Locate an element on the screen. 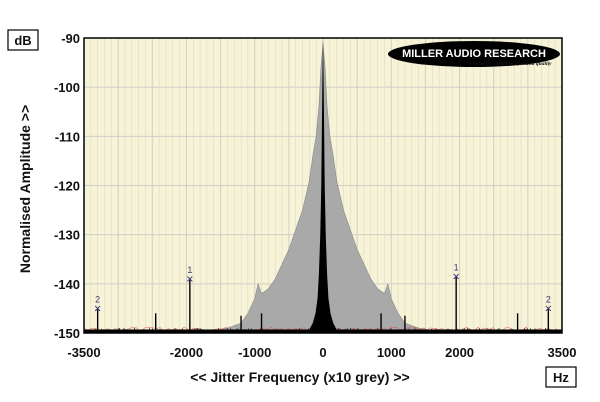 The width and height of the screenshot is (600, 402). logo-tagline: Setting the measure of sound quality is located at coordinates (511, 64).